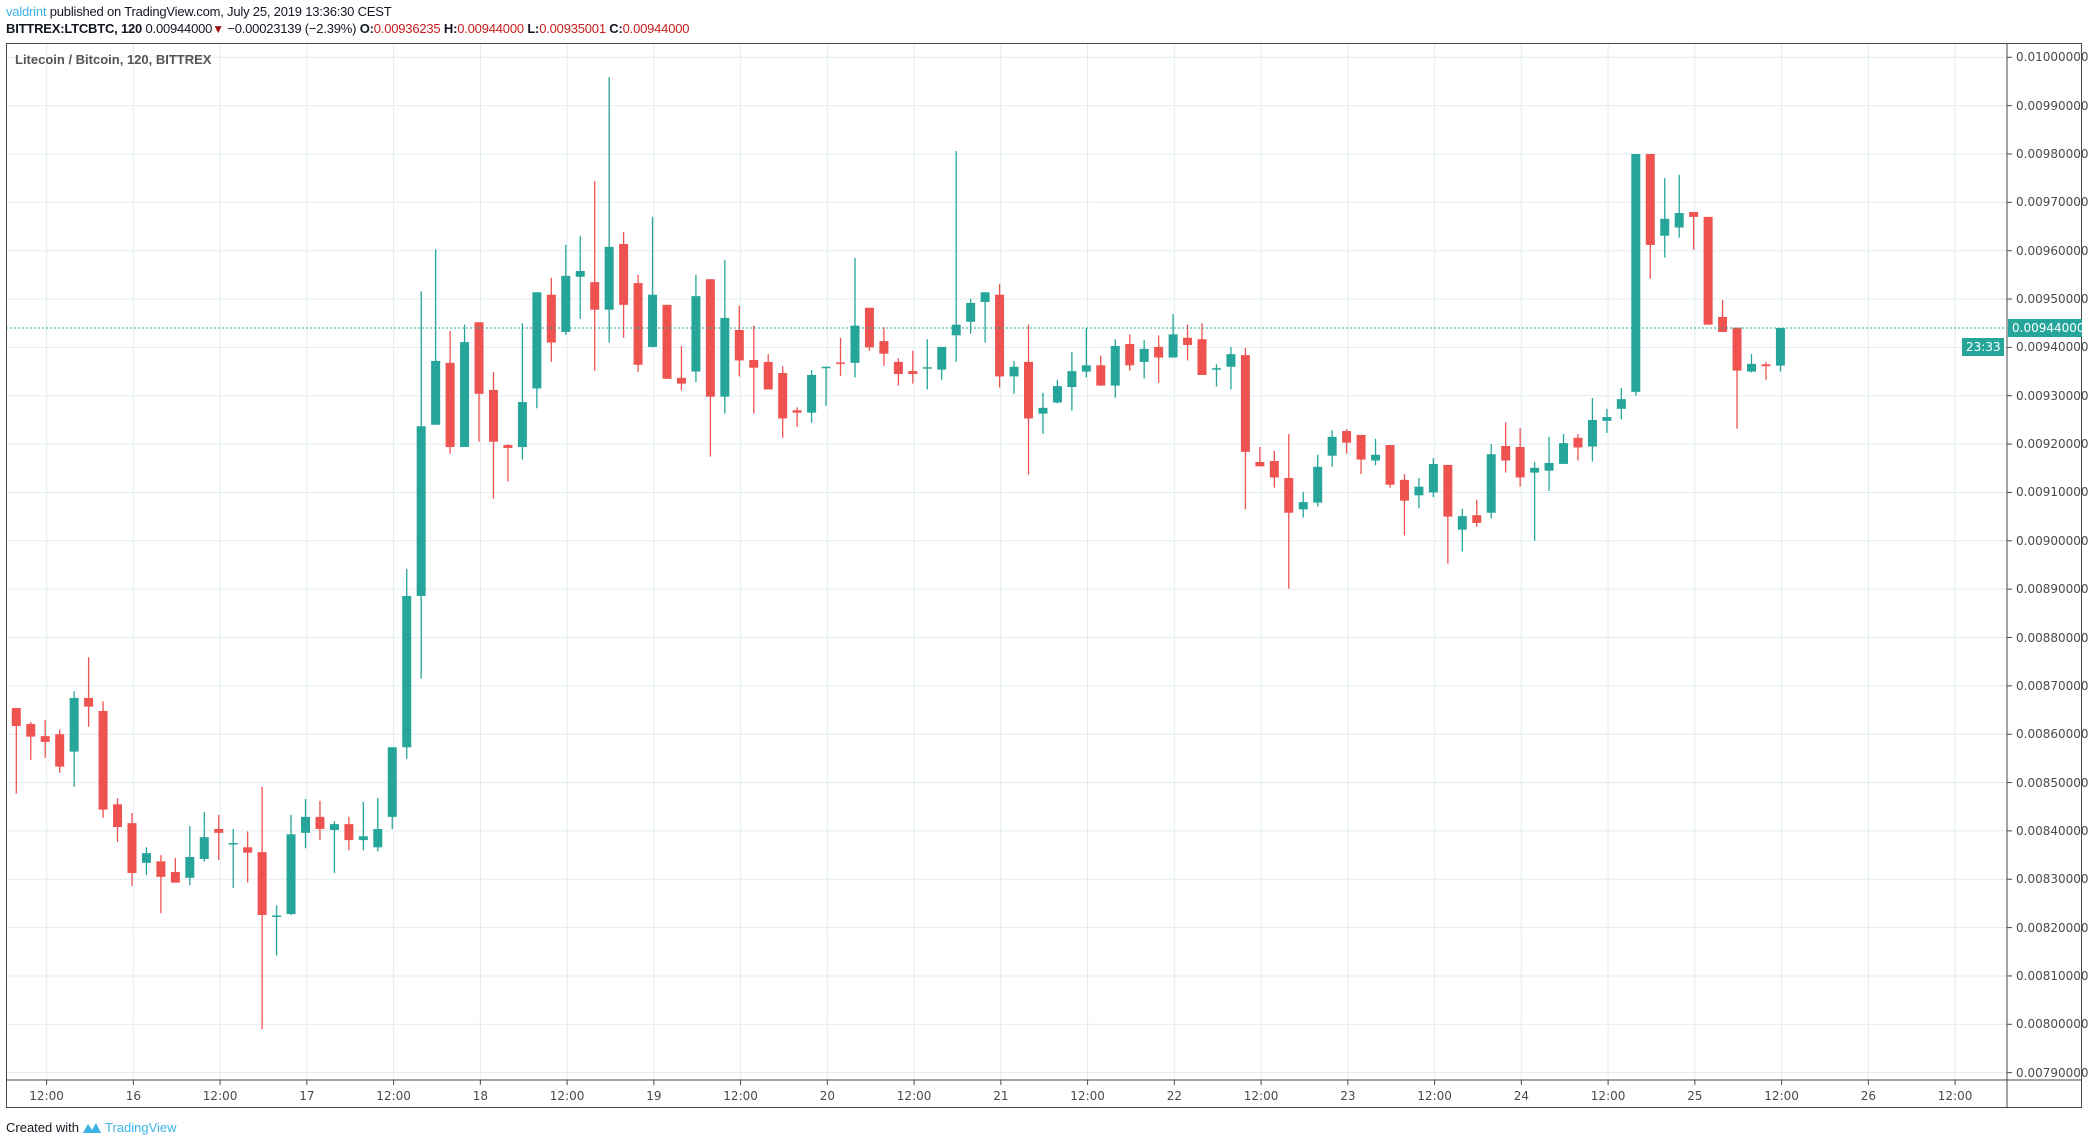 The image size is (2089, 1145). I want to click on price-tick-label: 0.00920000, so click(2052, 444).